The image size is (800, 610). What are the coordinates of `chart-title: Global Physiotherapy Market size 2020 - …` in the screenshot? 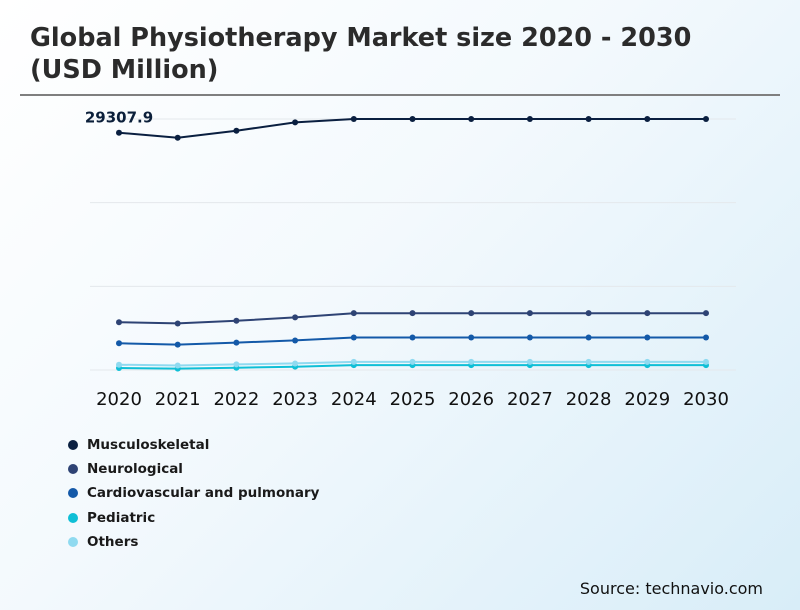 It's located at (361, 54).